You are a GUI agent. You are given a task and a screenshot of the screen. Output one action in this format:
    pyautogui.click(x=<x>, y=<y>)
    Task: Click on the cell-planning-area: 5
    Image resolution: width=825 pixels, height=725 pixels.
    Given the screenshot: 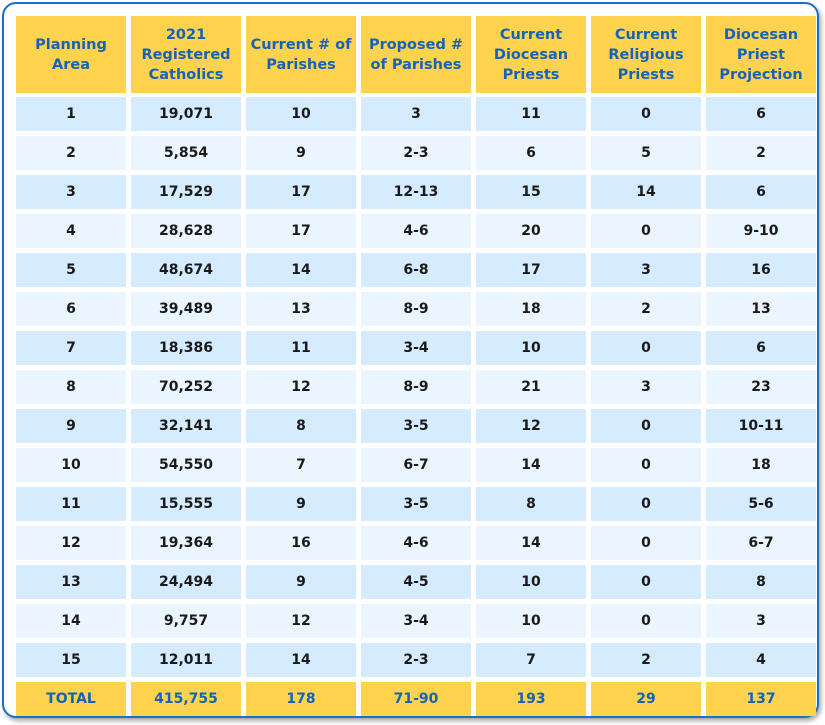 What is the action you would take?
    pyautogui.click(x=71, y=270)
    